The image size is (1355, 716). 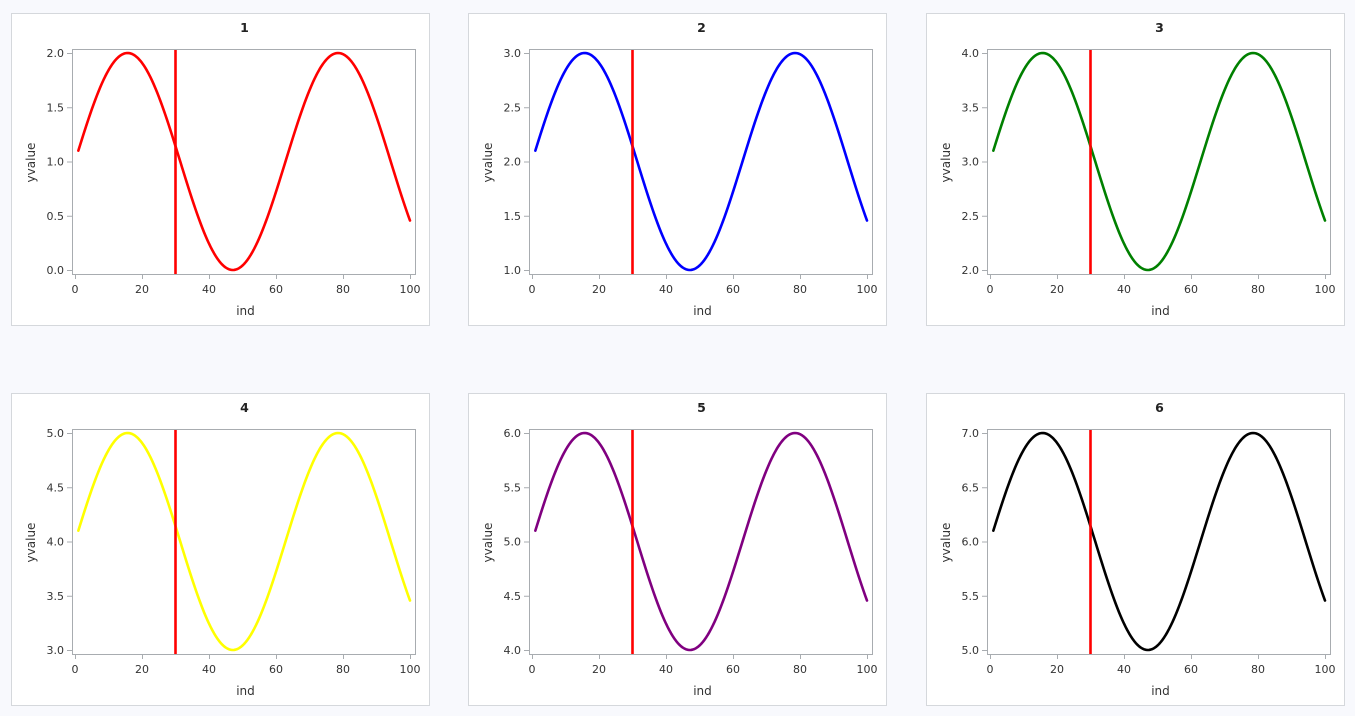 I want to click on chart-title: 5, so click(x=701, y=407).